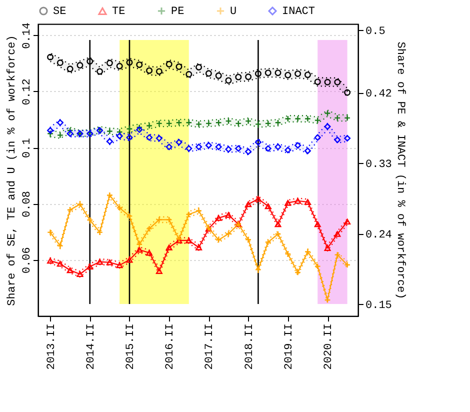  Describe the element at coordinates (178, 12) in the screenshot. I see `legend-label: PE` at that location.